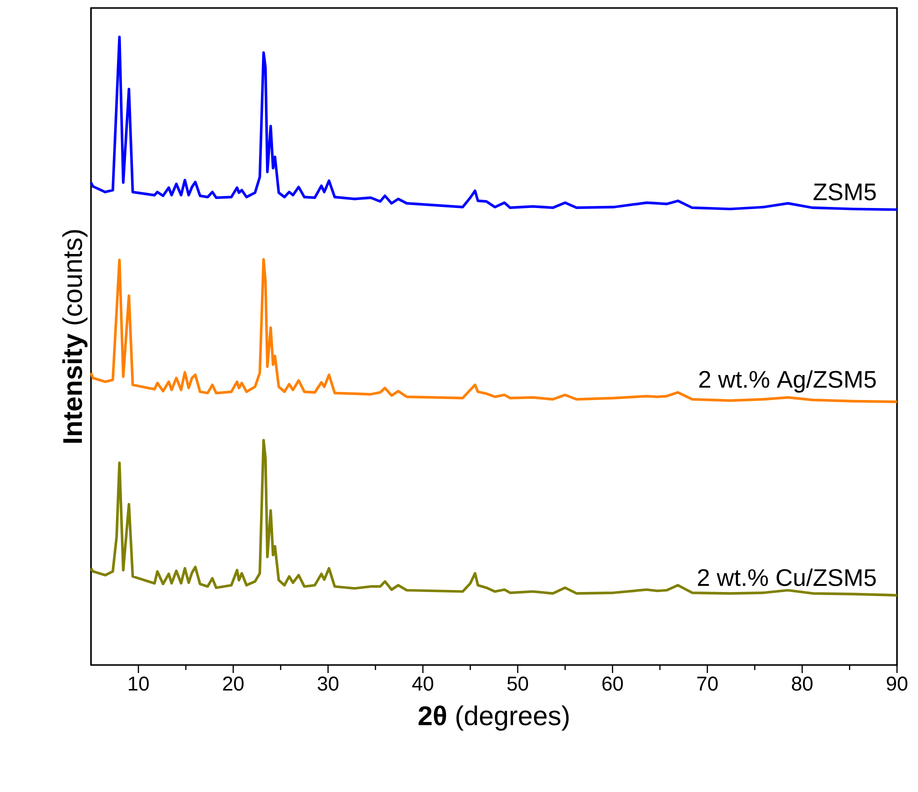 Image resolution: width=918 pixels, height=792 pixels. Describe the element at coordinates (787, 381) in the screenshot. I see `series-label: 2 wt.% Ag/ZSM5` at that location.